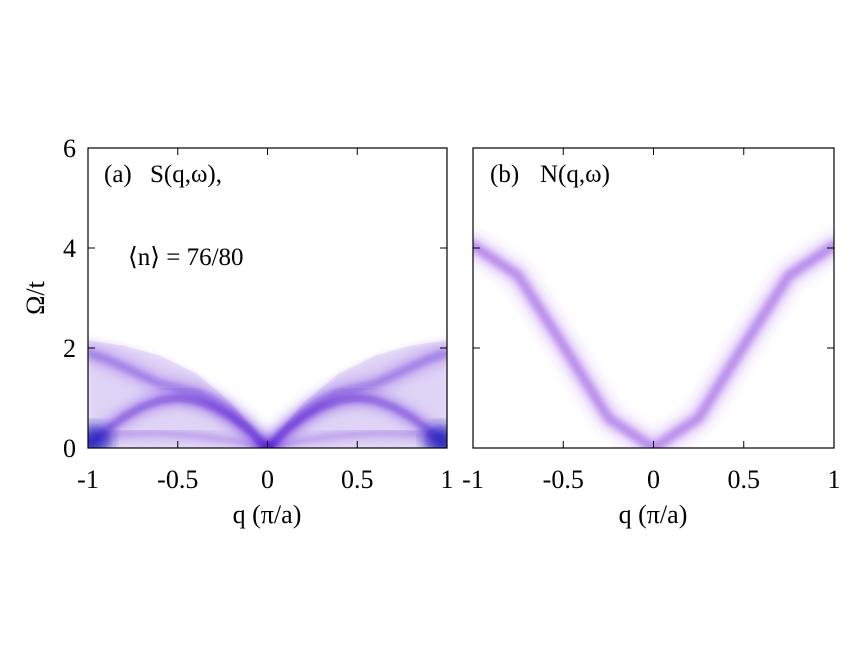 This screenshot has width=860, height=664. I want to click on y-tick-label: 2, so click(69, 348).